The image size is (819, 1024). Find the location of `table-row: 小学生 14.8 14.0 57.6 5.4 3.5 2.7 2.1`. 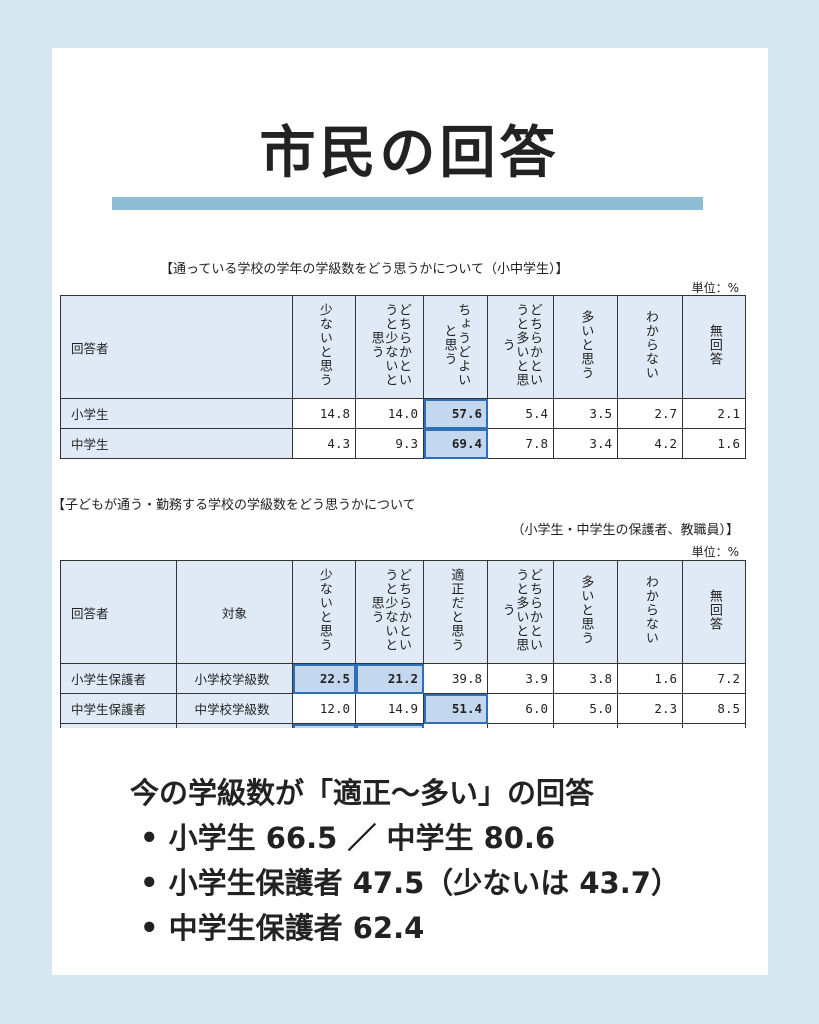

table-row: 小学生 14.8 14.0 57.6 5.4 3.5 2.7 2.1 is located at coordinates (403, 413).